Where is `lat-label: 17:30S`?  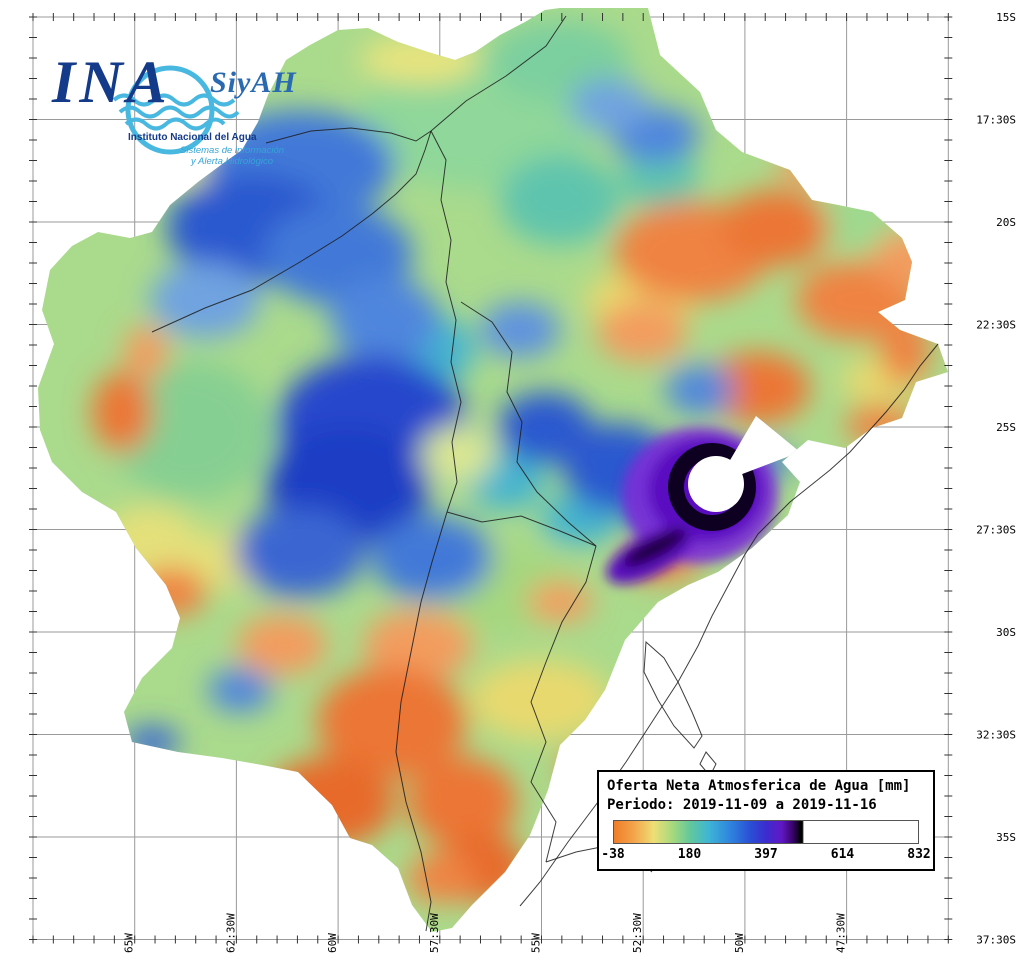
lat-label: 17:30S is located at coordinates (996, 120).